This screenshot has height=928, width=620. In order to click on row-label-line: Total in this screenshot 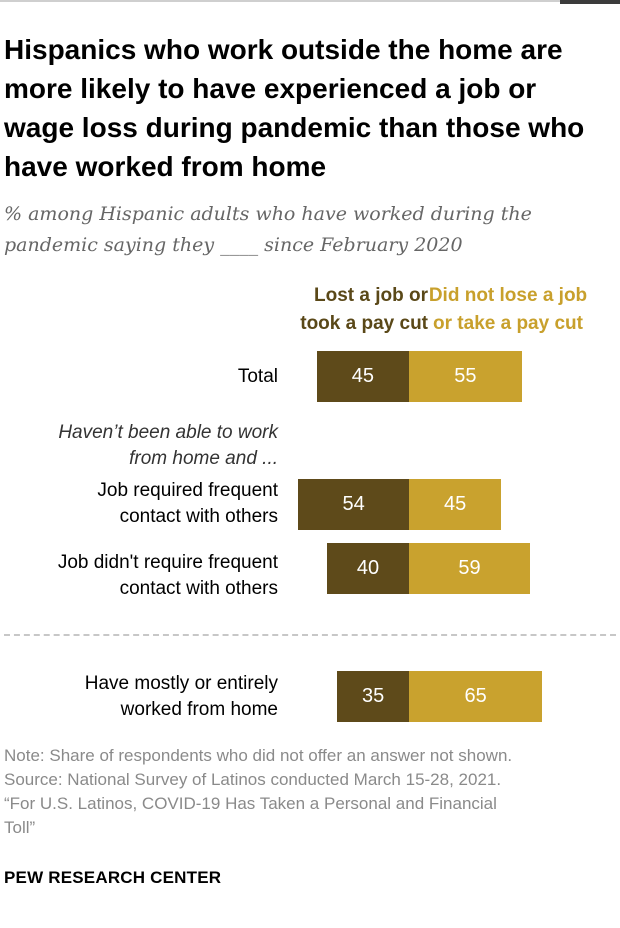, I will do `click(257, 376)`.